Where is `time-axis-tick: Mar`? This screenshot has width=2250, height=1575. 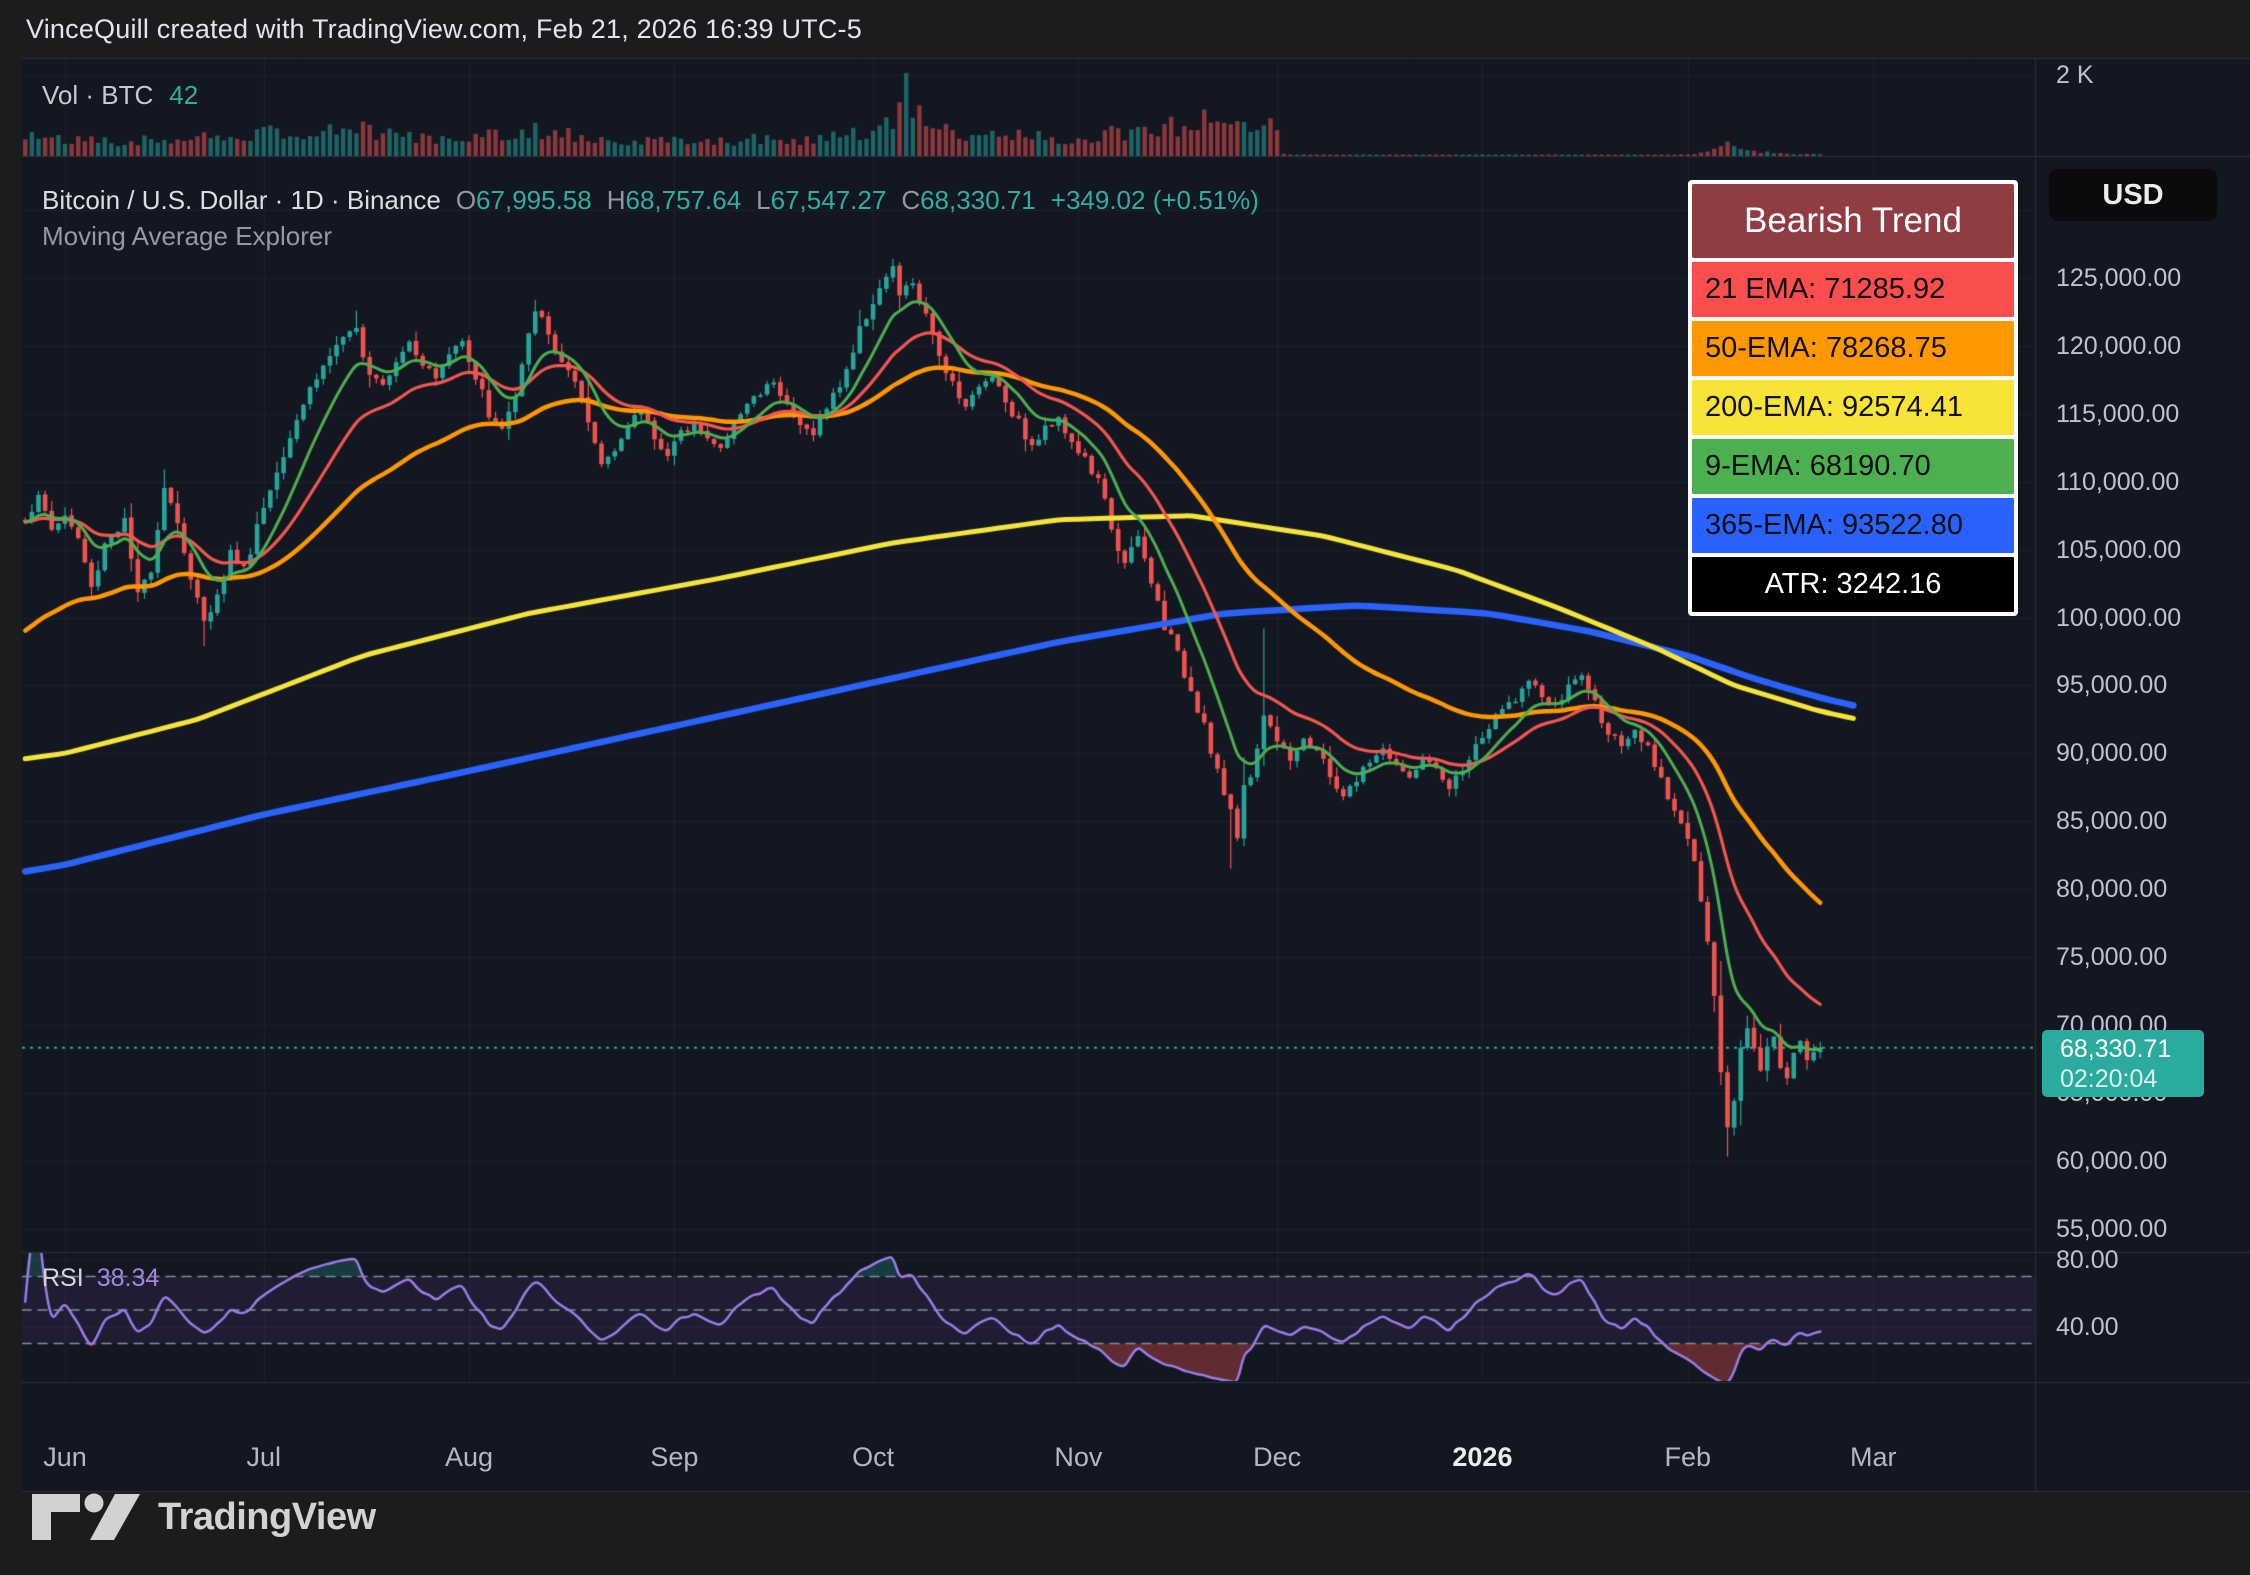
time-axis-tick: Mar is located at coordinates (1873, 1457).